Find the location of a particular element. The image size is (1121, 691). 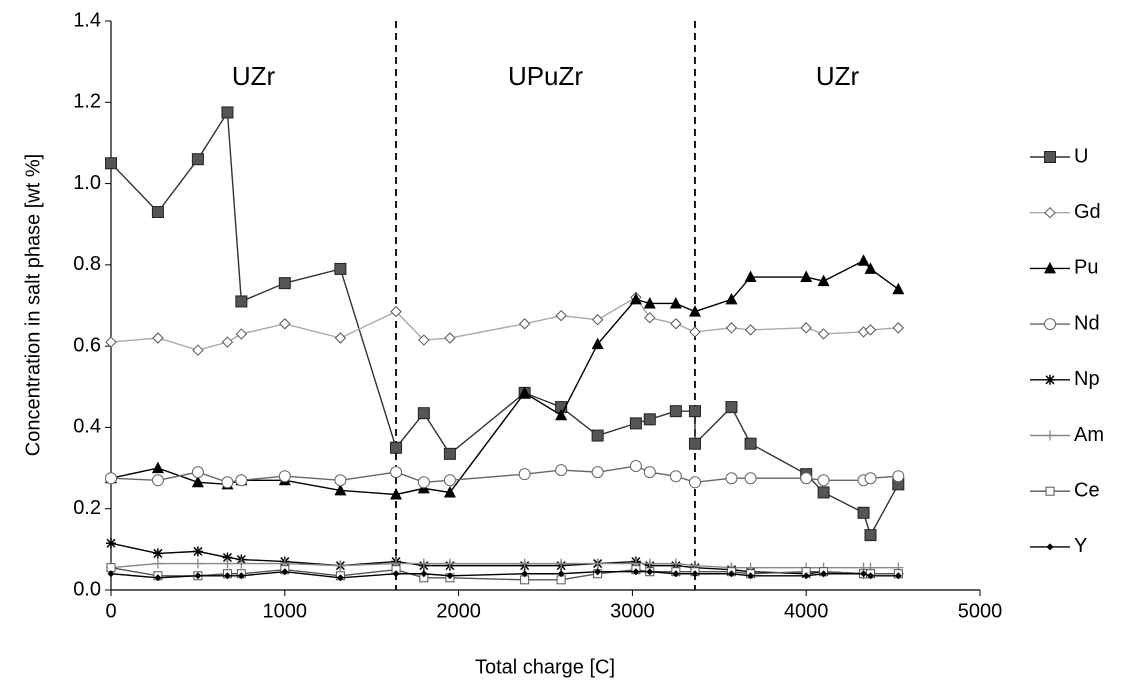

y-tick-label: 0.8 is located at coordinates (87, 264).